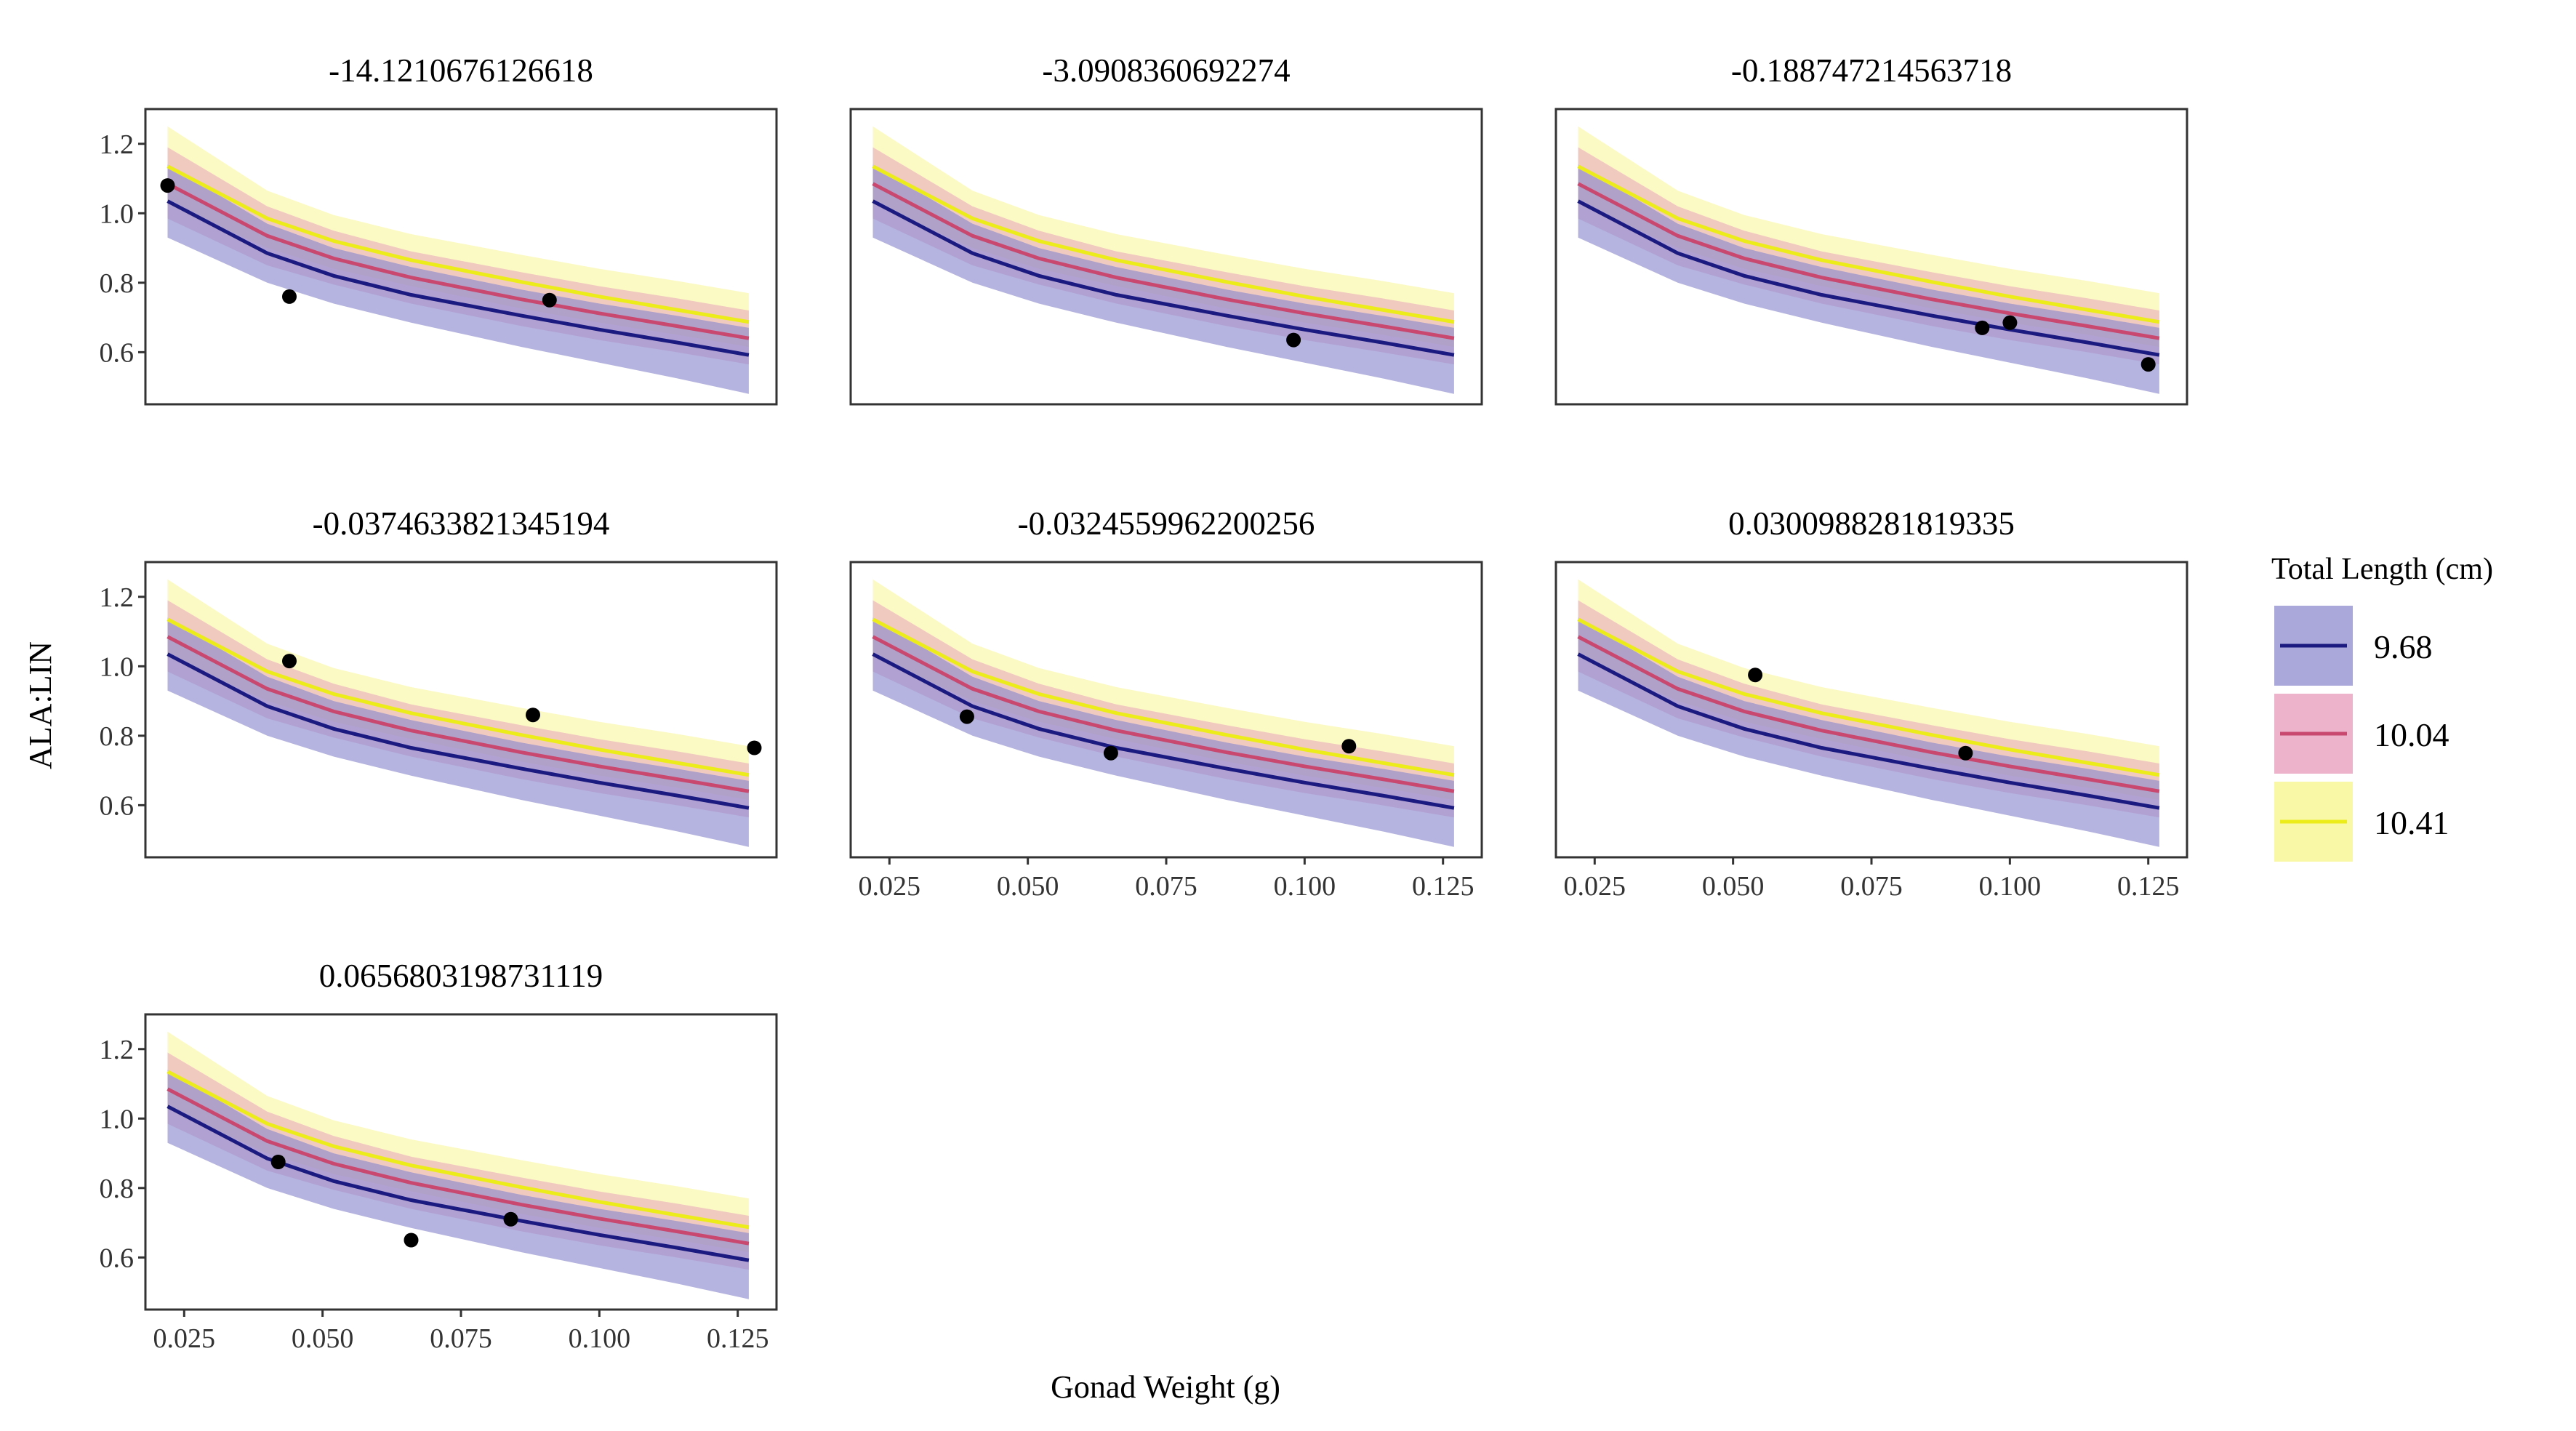 This screenshot has height=1431, width=2576. What do you see at coordinates (461, 976) in the screenshot?
I see `panel-title: 0.0656803198731119` at bounding box center [461, 976].